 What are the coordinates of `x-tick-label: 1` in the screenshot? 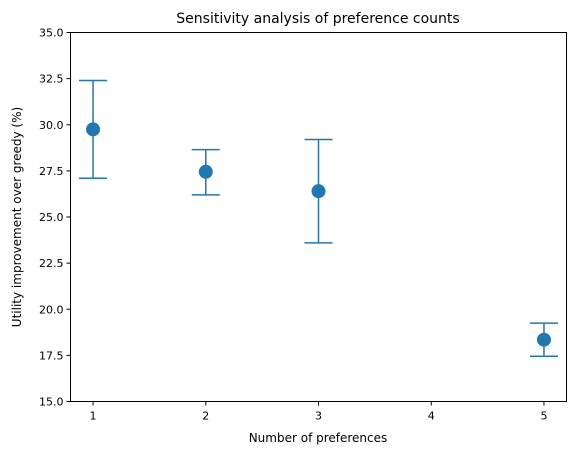 It's located at (93, 416).